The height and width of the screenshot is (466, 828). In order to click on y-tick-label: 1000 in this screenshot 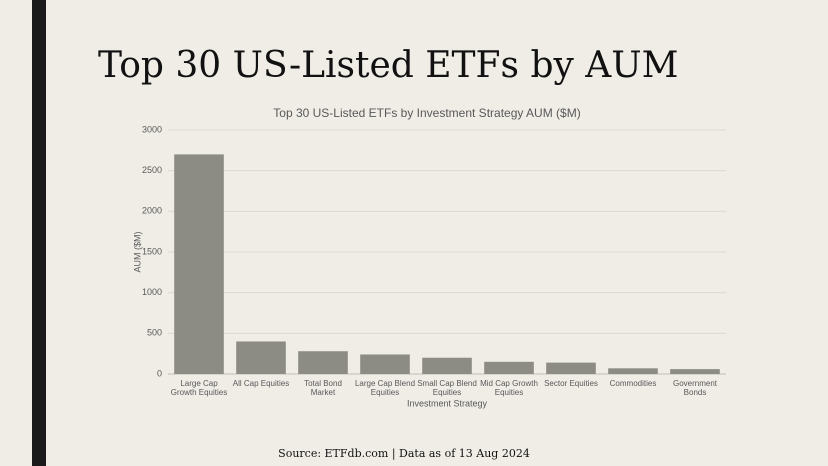, I will do `click(152, 292)`.